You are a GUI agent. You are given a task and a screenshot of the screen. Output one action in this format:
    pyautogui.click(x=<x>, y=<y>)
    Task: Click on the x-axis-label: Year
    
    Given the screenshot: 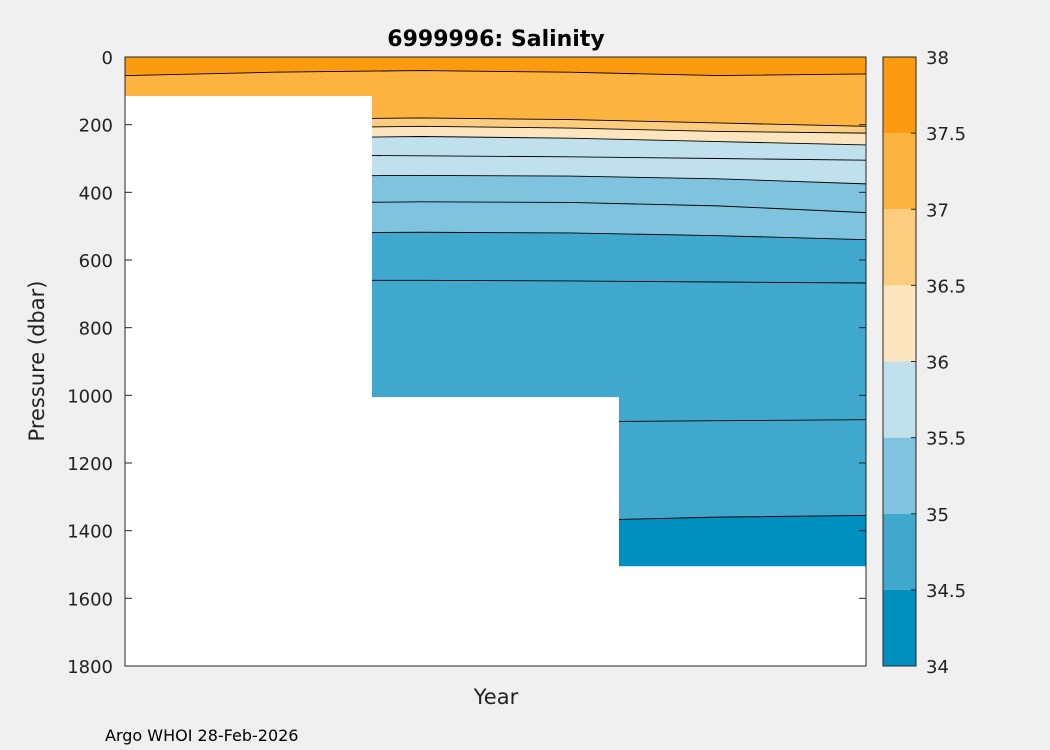 What is the action you would take?
    pyautogui.click(x=496, y=697)
    